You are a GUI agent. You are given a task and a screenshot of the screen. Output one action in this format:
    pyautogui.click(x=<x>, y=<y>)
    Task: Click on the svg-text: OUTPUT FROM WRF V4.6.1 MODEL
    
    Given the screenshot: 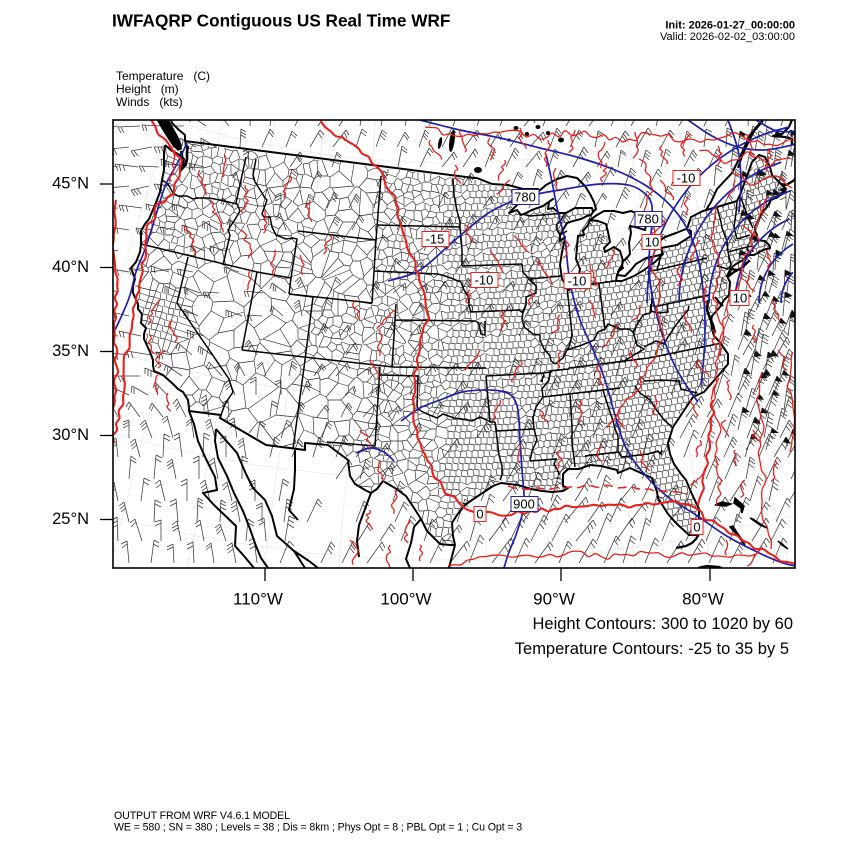 What is the action you would take?
    pyautogui.click(x=202, y=816)
    